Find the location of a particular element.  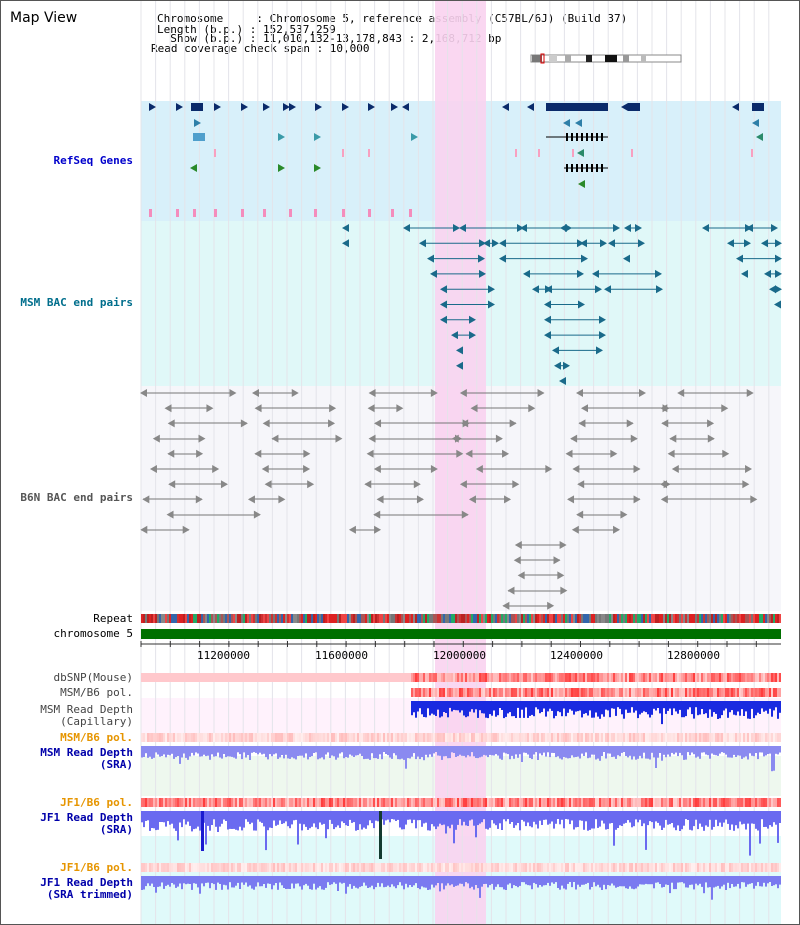

msm-depth-capillary-sublabel: (Capillary) is located at coordinates (96, 721).